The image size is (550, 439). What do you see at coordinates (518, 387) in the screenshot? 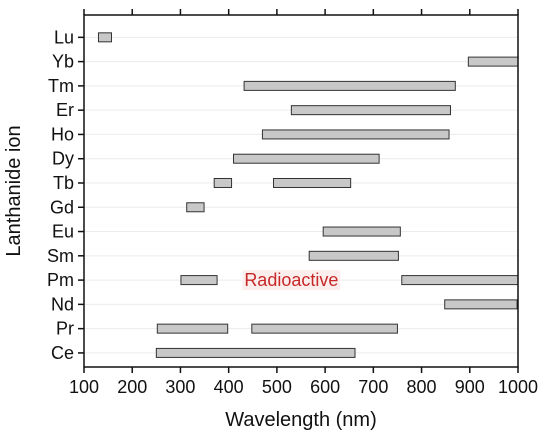
I see `x-tick-label-1000: 1000` at bounding box center [518, 387].